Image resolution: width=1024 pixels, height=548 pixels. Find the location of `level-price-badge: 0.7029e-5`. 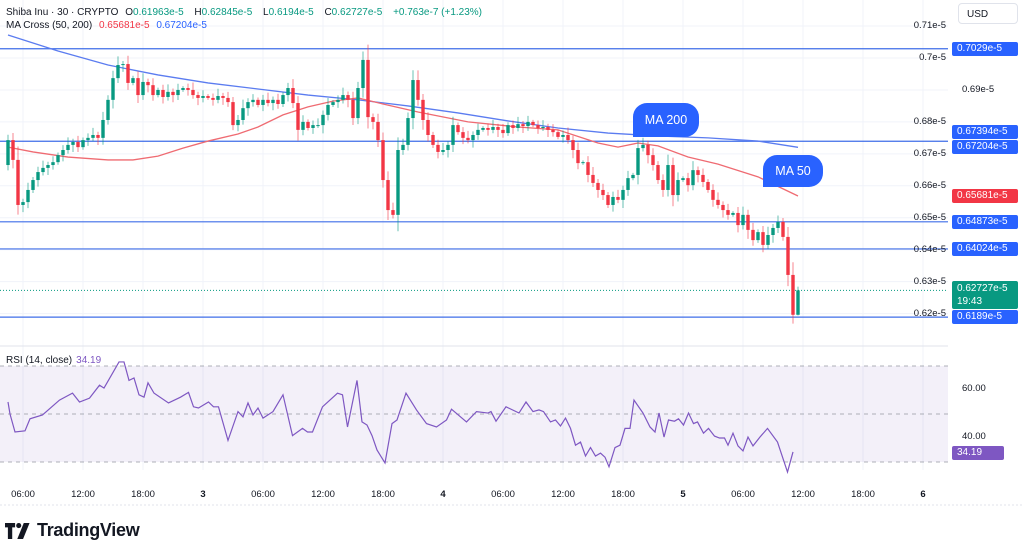

level-price-badge: 0.7029e-5 is located at coordinates (985, 48).